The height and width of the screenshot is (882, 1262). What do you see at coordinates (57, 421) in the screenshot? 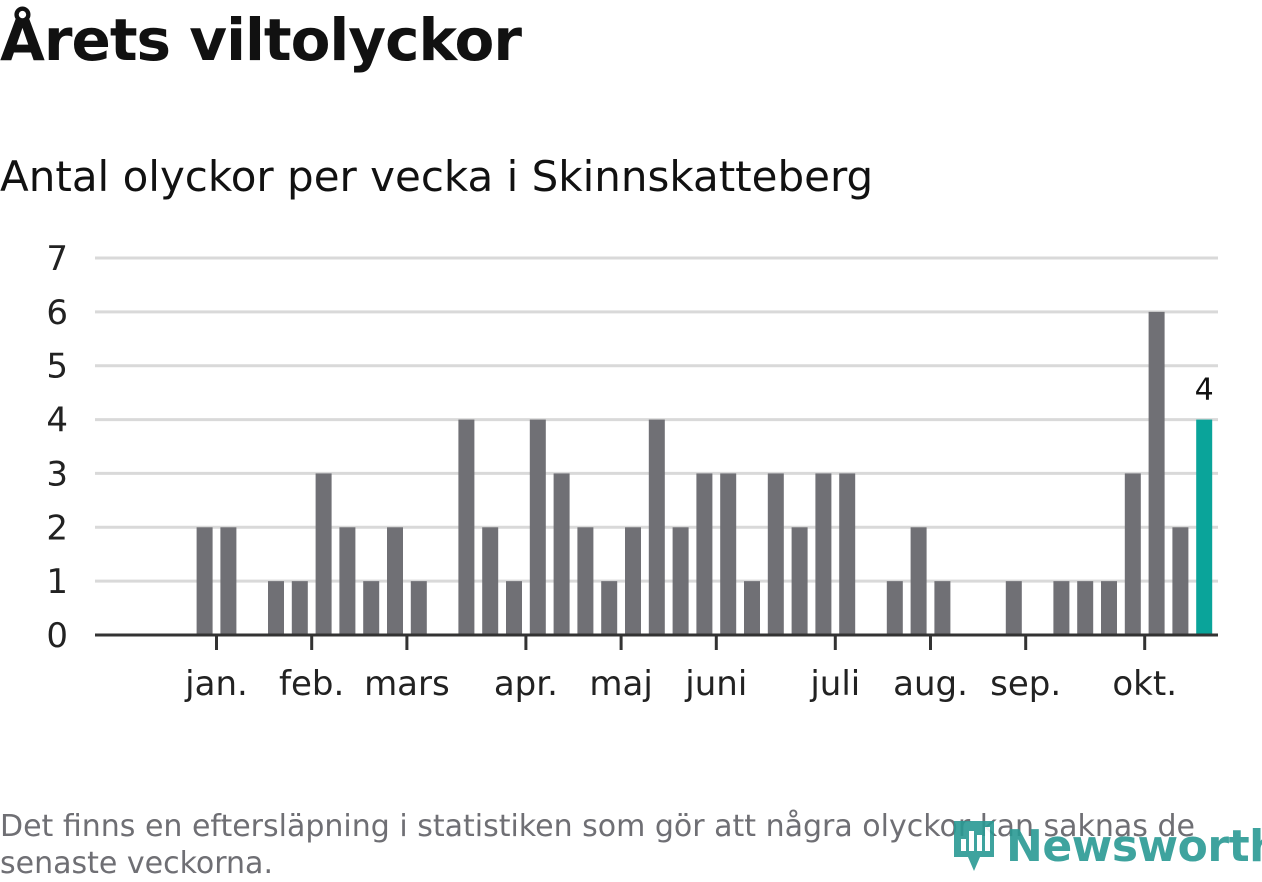
I see `y-tick-label: 4` at bounding box center [57, 421].